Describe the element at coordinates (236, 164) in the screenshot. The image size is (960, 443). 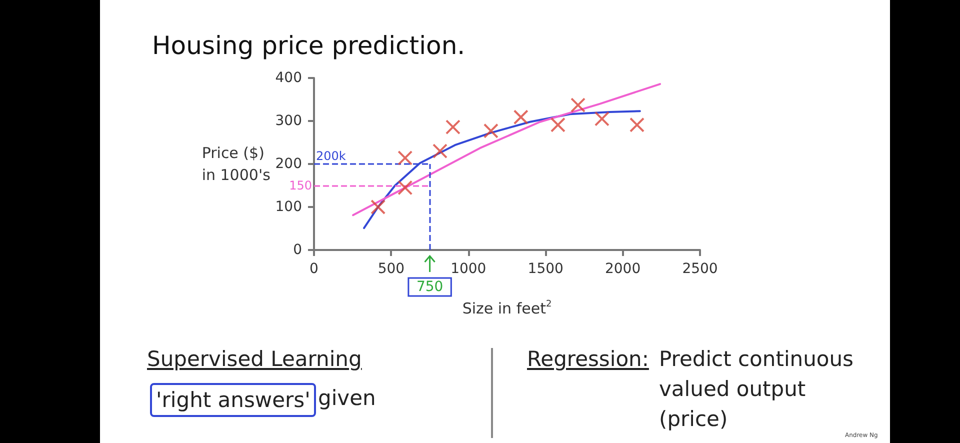
I see `y-axis-title: Price ($) in 1000's` at that location.